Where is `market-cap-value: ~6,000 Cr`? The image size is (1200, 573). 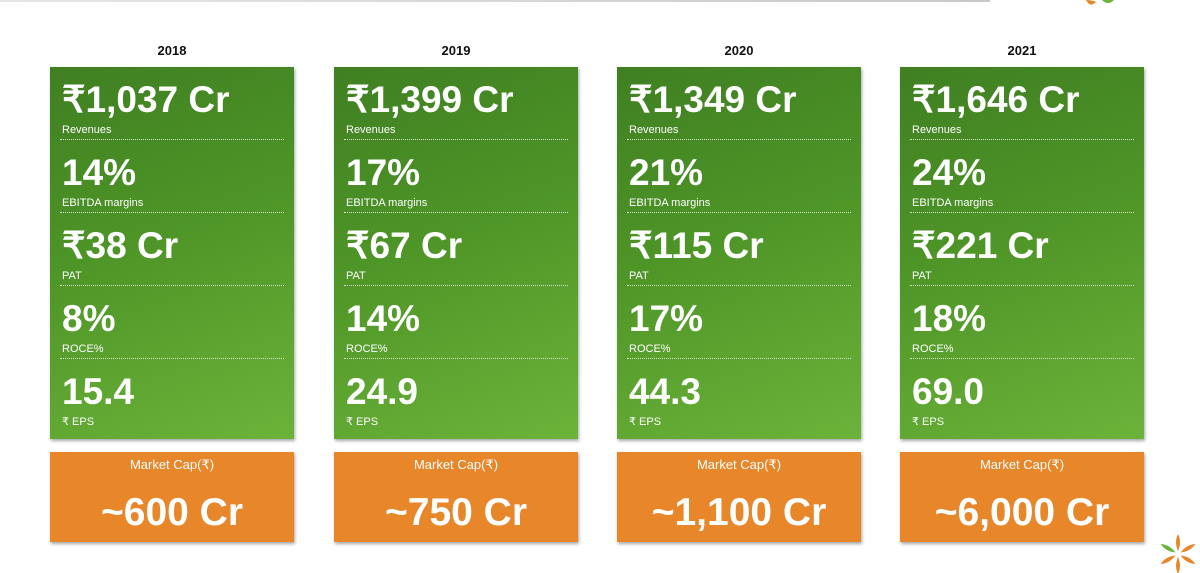
market-cap-value: ~6,000 Cr is located at coordinates (1022, 512).